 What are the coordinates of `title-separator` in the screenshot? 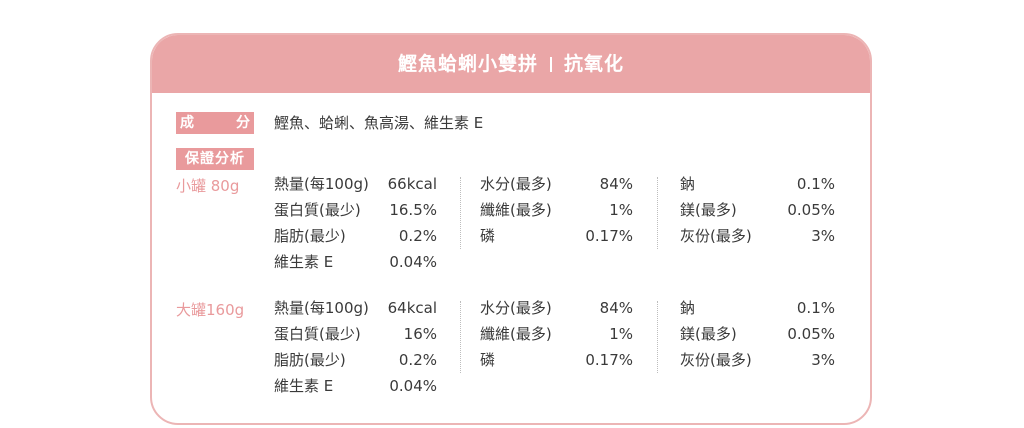 It's located at (551, 64).